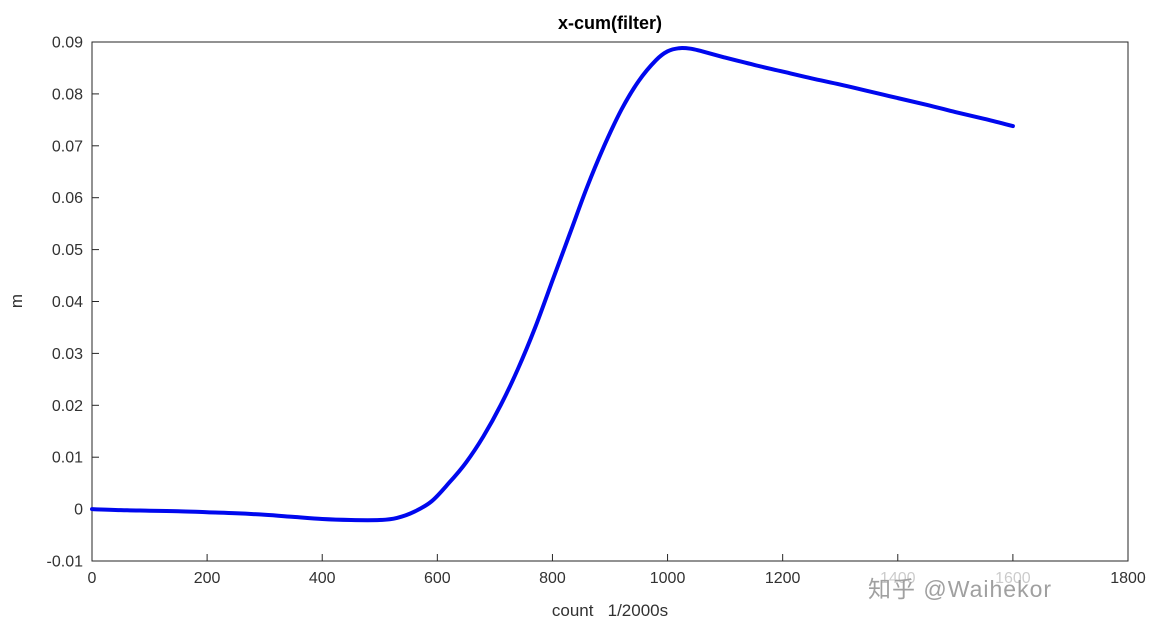  Describe the element at coordinates (783, 578) in the screenshot. I see `x-tick-label: 1200` at that location.